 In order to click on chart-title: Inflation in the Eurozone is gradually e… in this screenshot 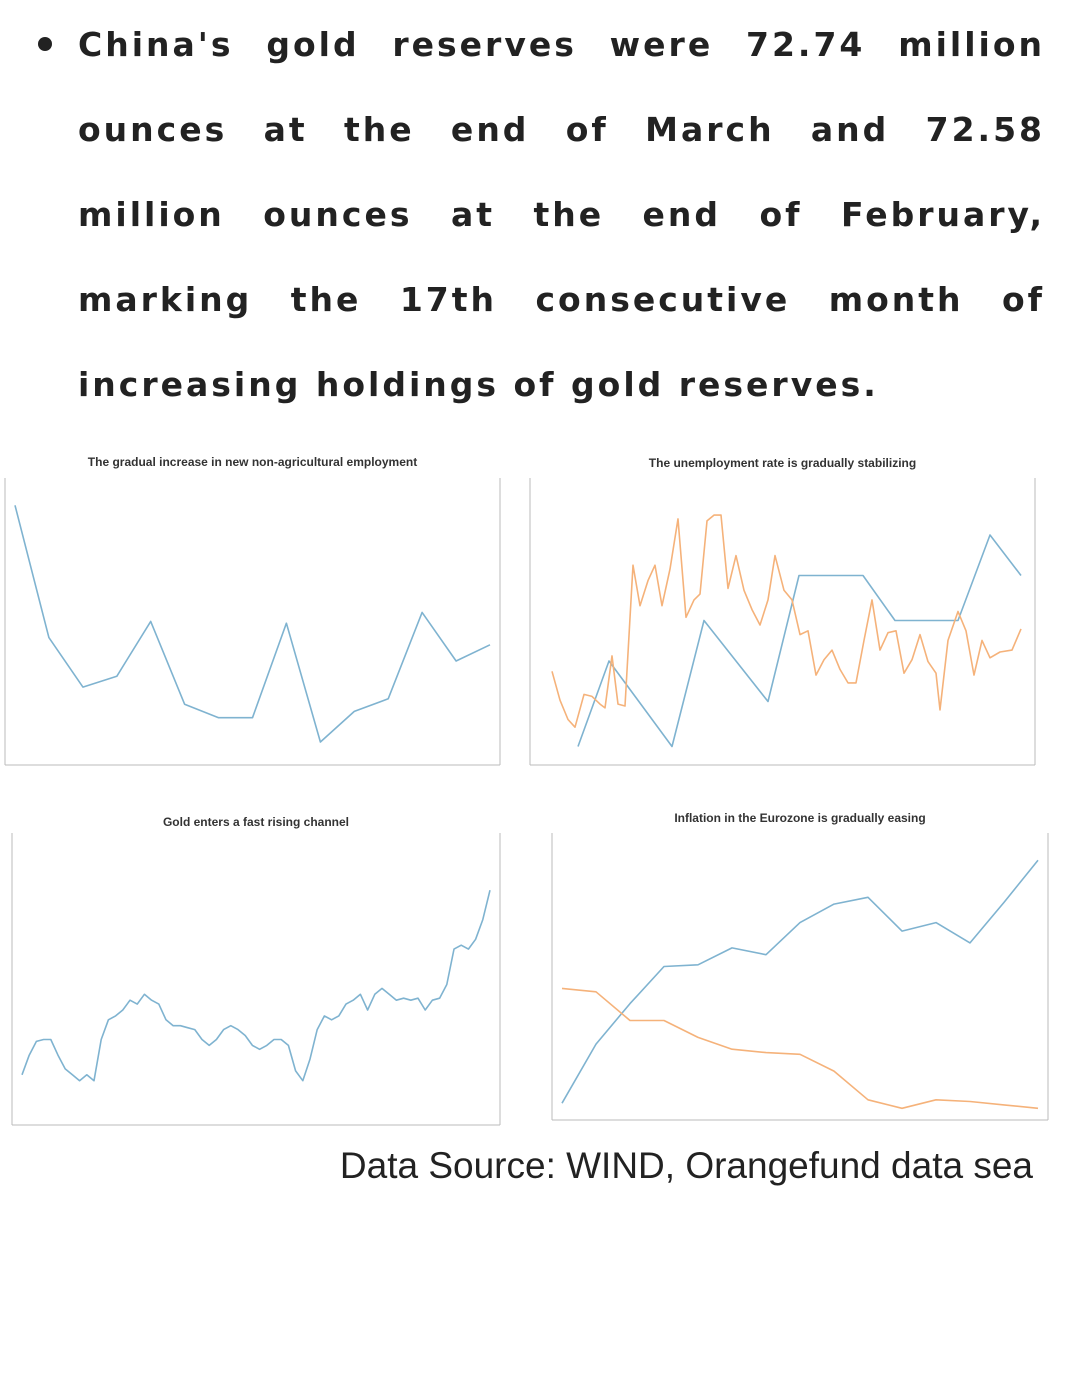, I will do `click(799, 818)`.